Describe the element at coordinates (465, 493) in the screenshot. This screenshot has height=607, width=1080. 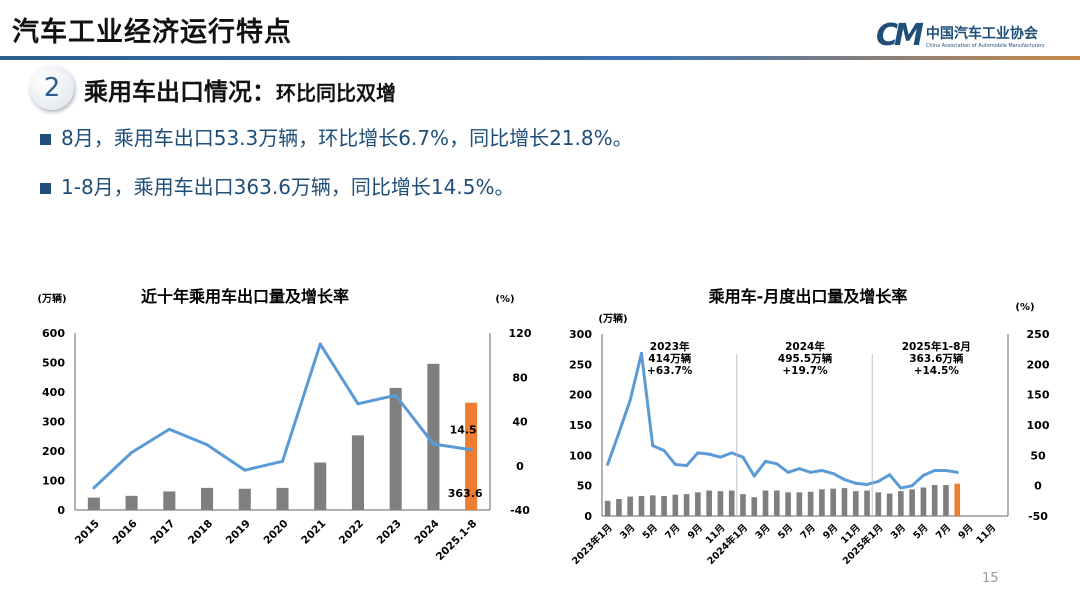
I see `data-label-volume: 363.6` at that location.